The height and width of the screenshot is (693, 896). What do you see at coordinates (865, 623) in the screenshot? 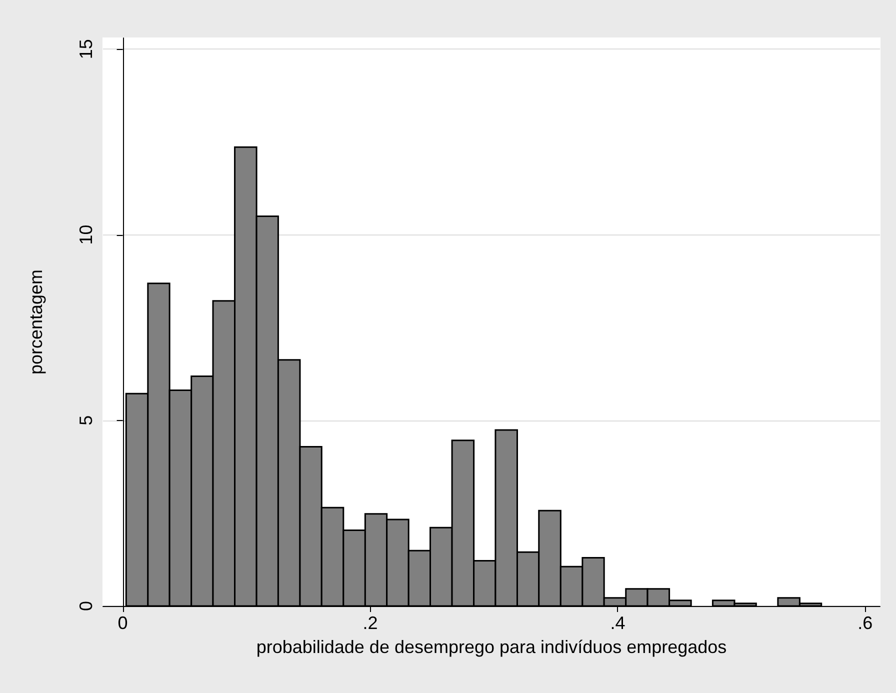
I see `x-tick-label: .6` at bounding box center [865, 623].